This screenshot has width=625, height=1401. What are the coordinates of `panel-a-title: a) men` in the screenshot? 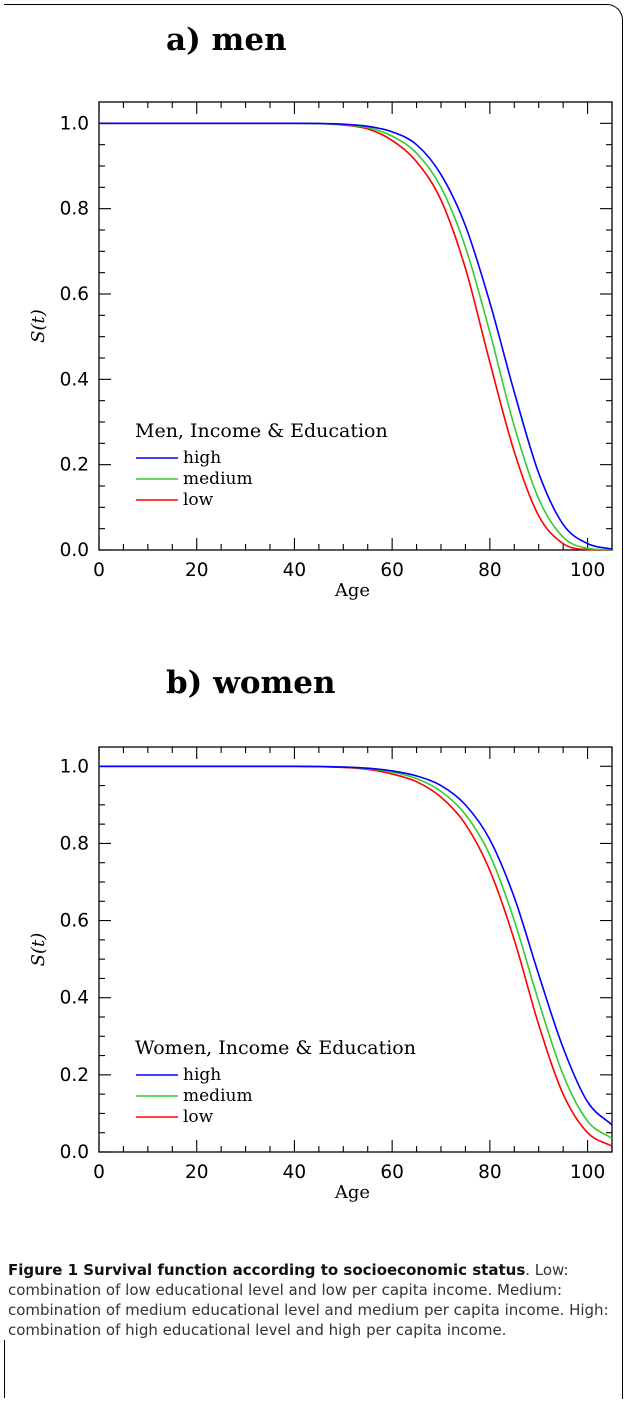 It's located at (226, 40).